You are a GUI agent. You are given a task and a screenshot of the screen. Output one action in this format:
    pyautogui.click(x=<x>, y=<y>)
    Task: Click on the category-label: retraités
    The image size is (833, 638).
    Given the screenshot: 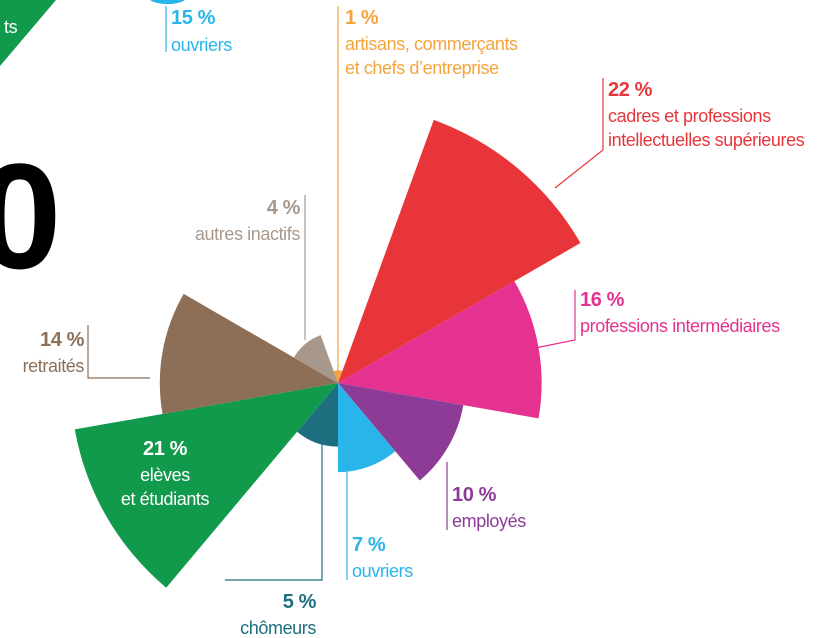 What is the action you would take?
    pyautogui.click(x=54, y=366)
    